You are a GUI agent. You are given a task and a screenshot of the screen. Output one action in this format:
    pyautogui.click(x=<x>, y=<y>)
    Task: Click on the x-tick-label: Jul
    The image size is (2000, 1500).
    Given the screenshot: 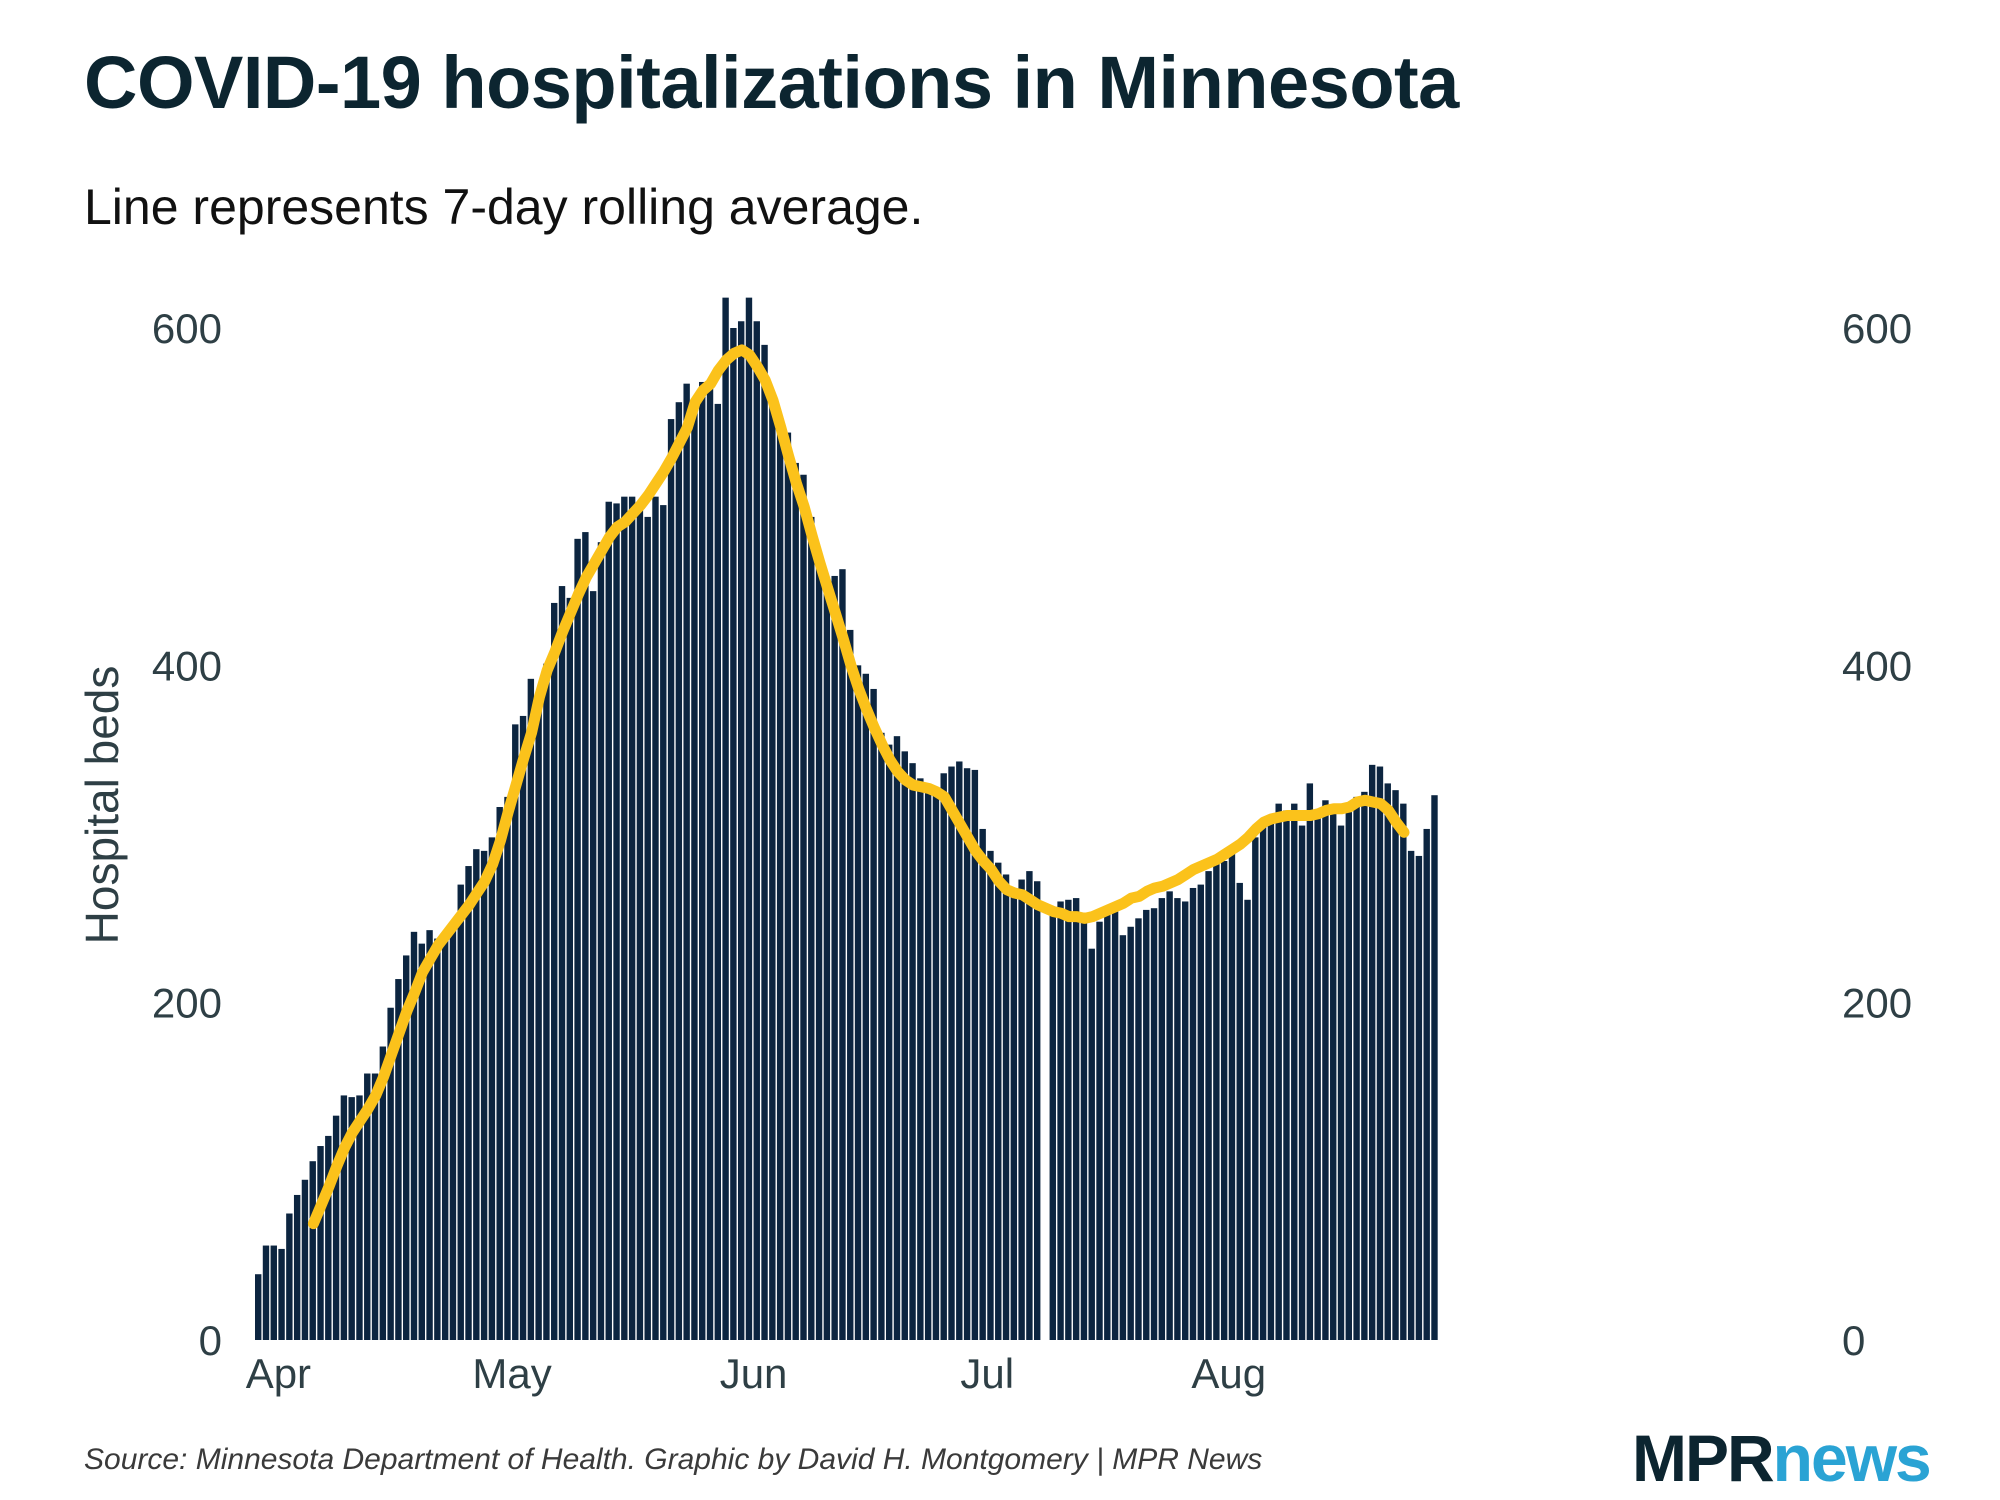 What is the action you would take?
    pyautogui.click(x=987, y=1373)
    